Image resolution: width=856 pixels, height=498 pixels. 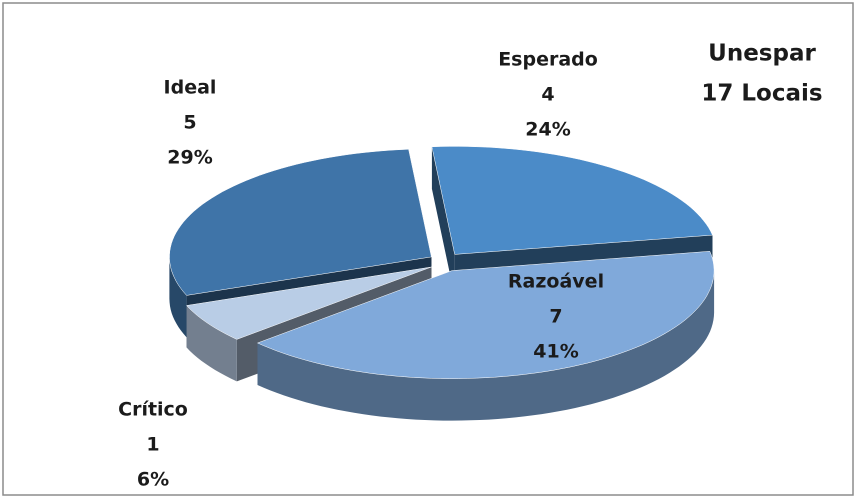 I want to click on slice-category: Crítico, so click(x=153, y=410).